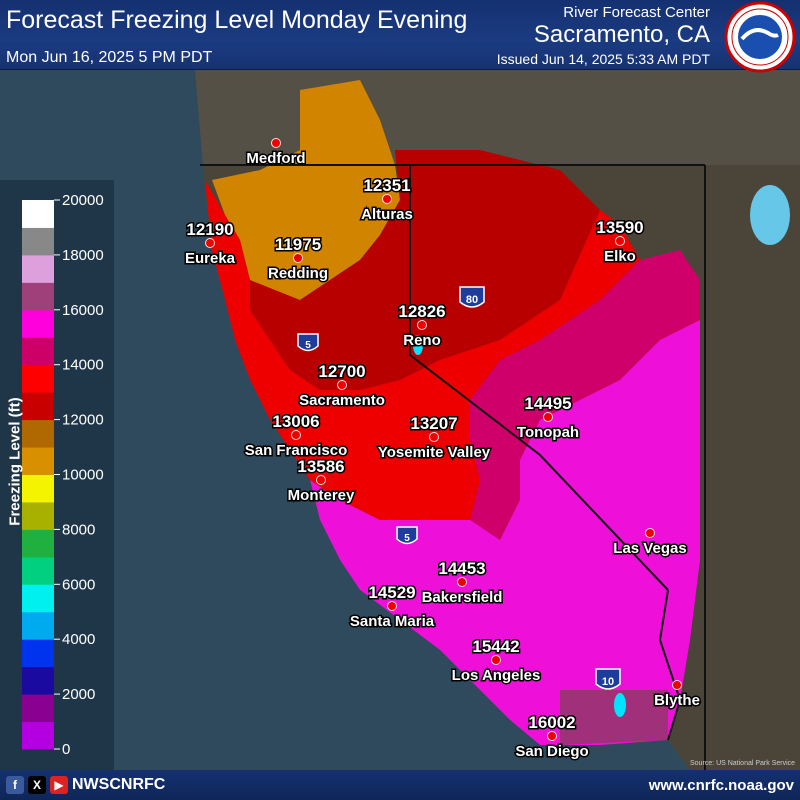 The width and height of the screenshot is (800, 800). I want to click on city-name-label: Yosemite Valley, so click(434, 452).